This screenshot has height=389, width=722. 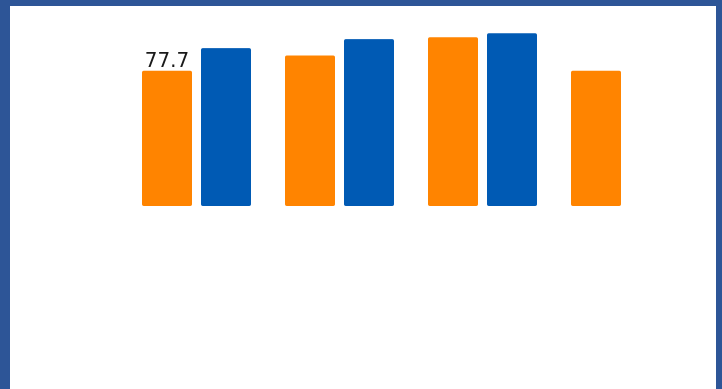 I want to click on data-labels-group: 77.7, so click(x=167, y=60).